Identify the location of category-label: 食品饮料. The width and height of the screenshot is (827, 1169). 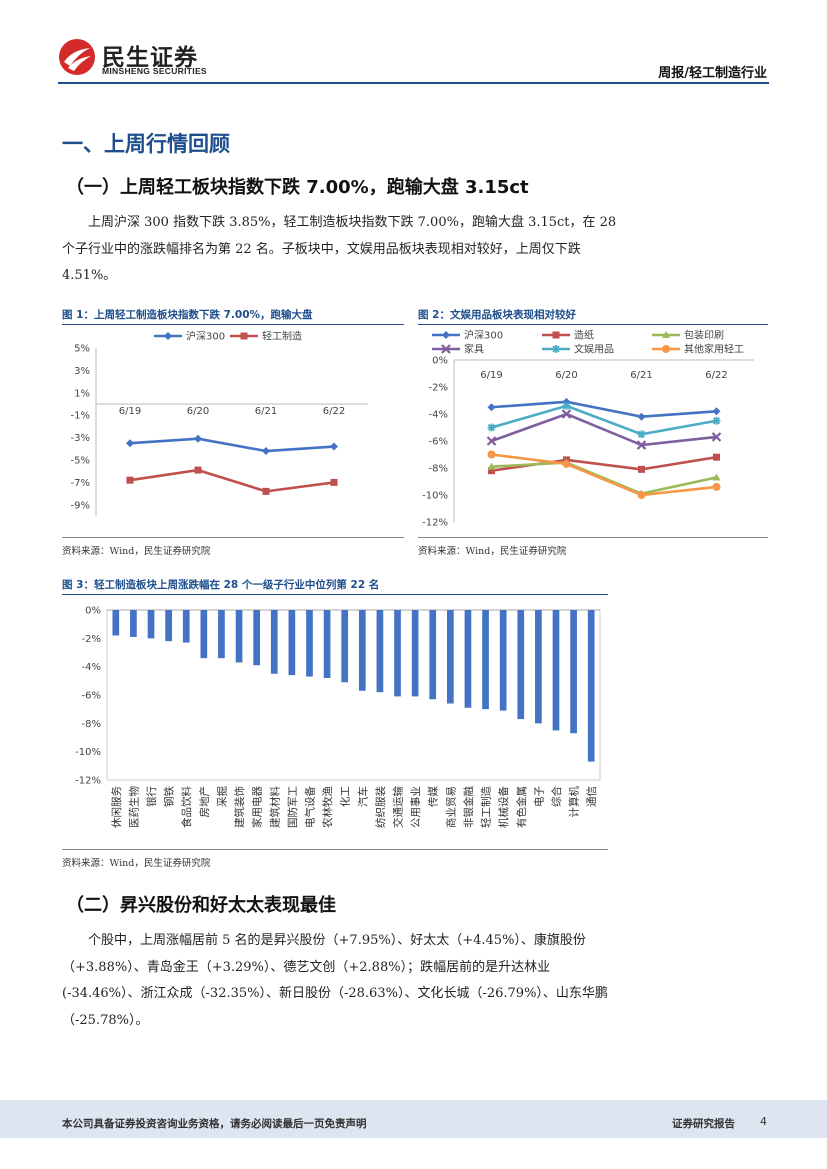
(186, 807).